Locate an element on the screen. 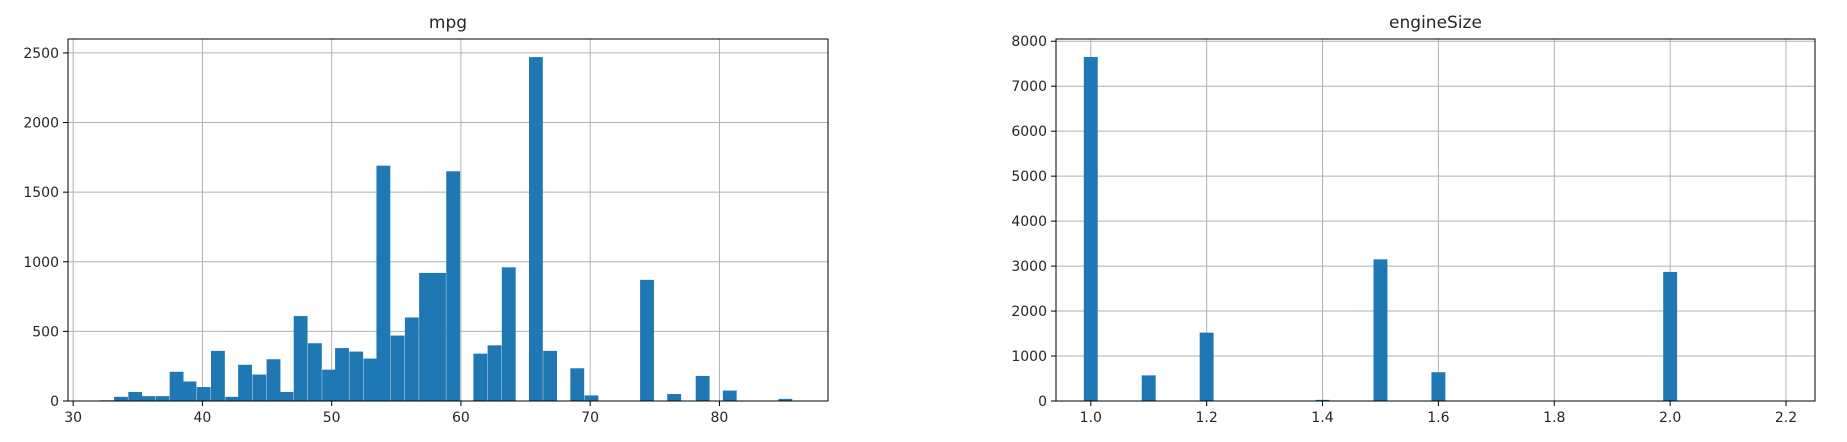 This screenshot has height=442, width=1847. y-tick-label: 5000 is located at coordinates (1029, 177).